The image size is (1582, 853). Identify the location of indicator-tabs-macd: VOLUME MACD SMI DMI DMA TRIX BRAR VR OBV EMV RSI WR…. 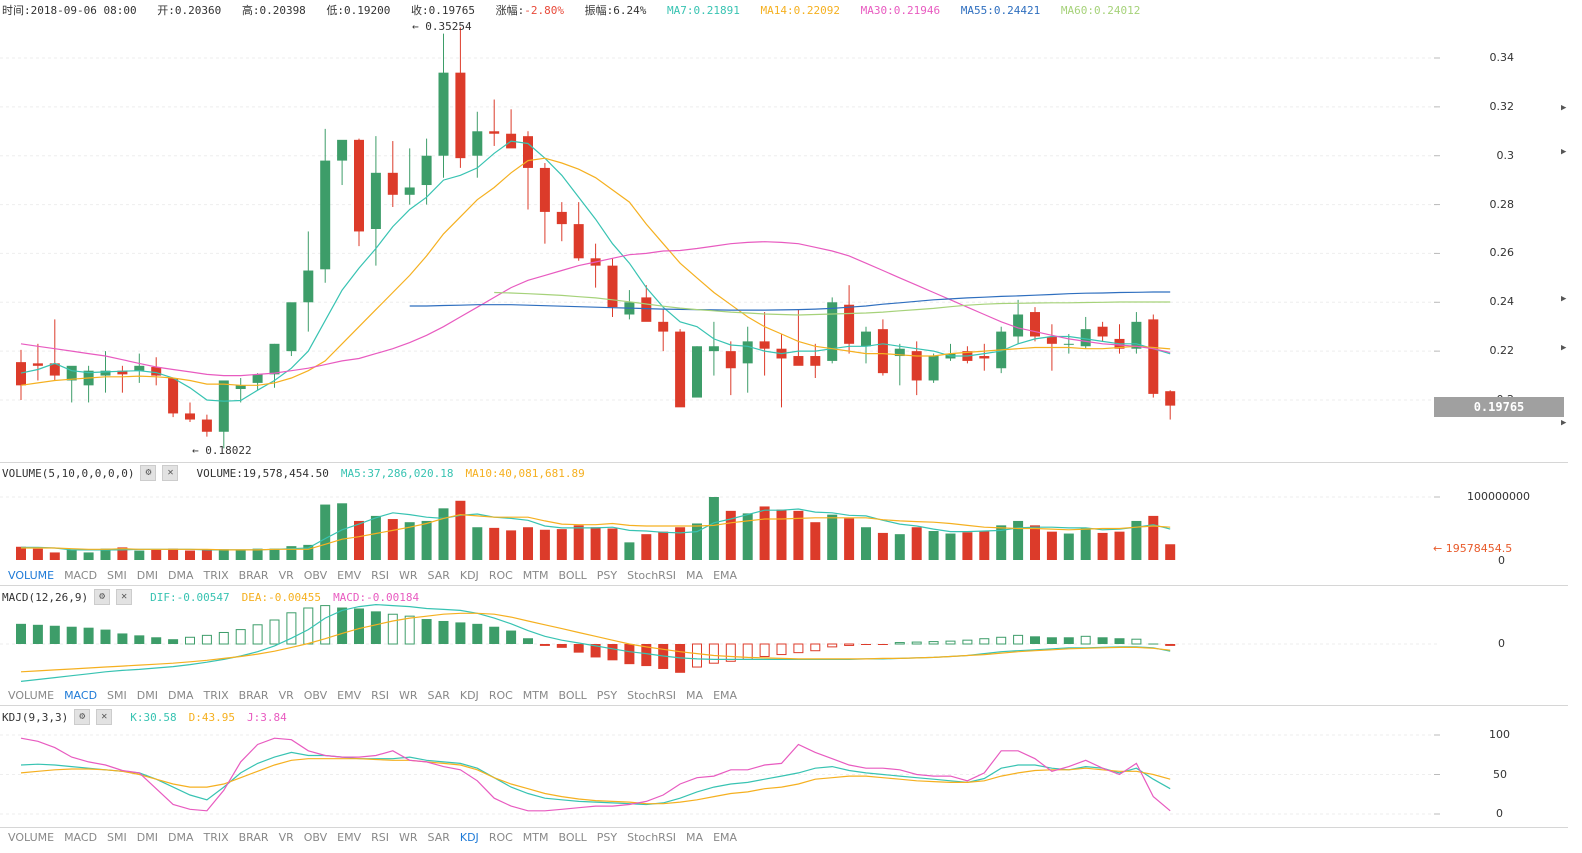
(377, 695).